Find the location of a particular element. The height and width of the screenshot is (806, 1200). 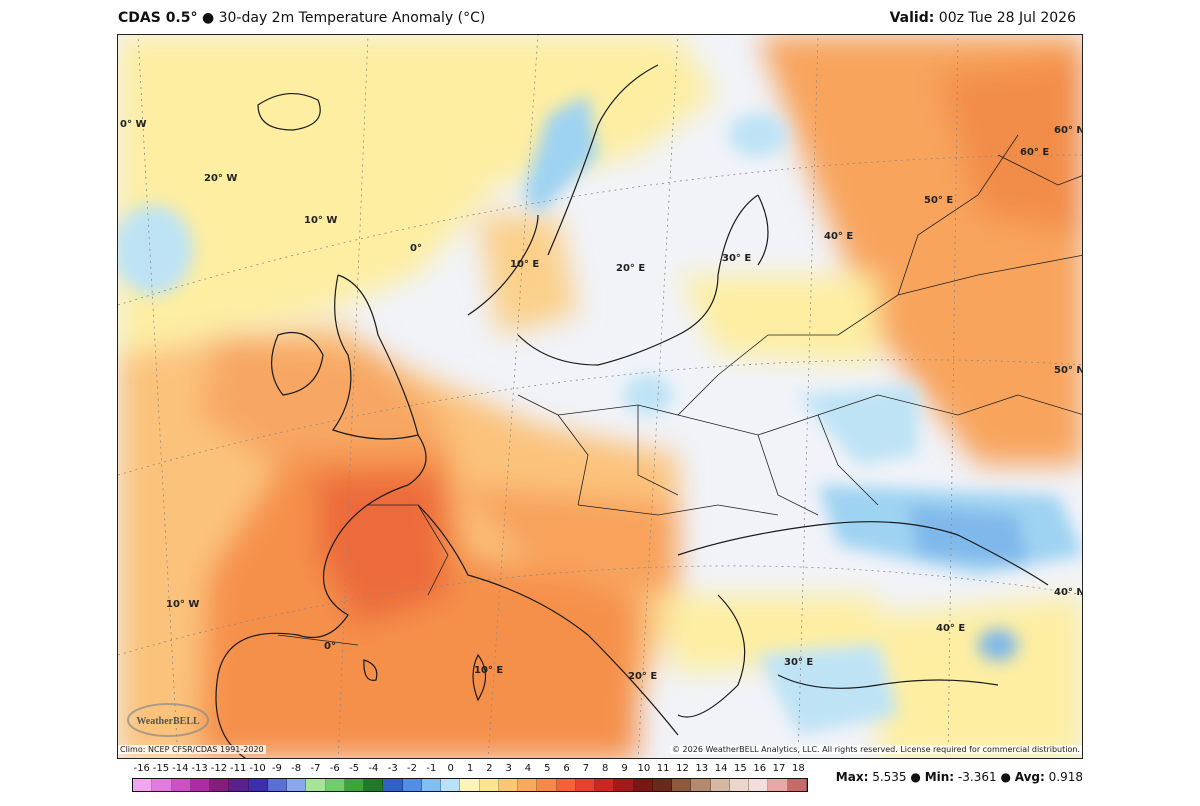

lat-label: 40° N is located at coordinates (1068, 592).